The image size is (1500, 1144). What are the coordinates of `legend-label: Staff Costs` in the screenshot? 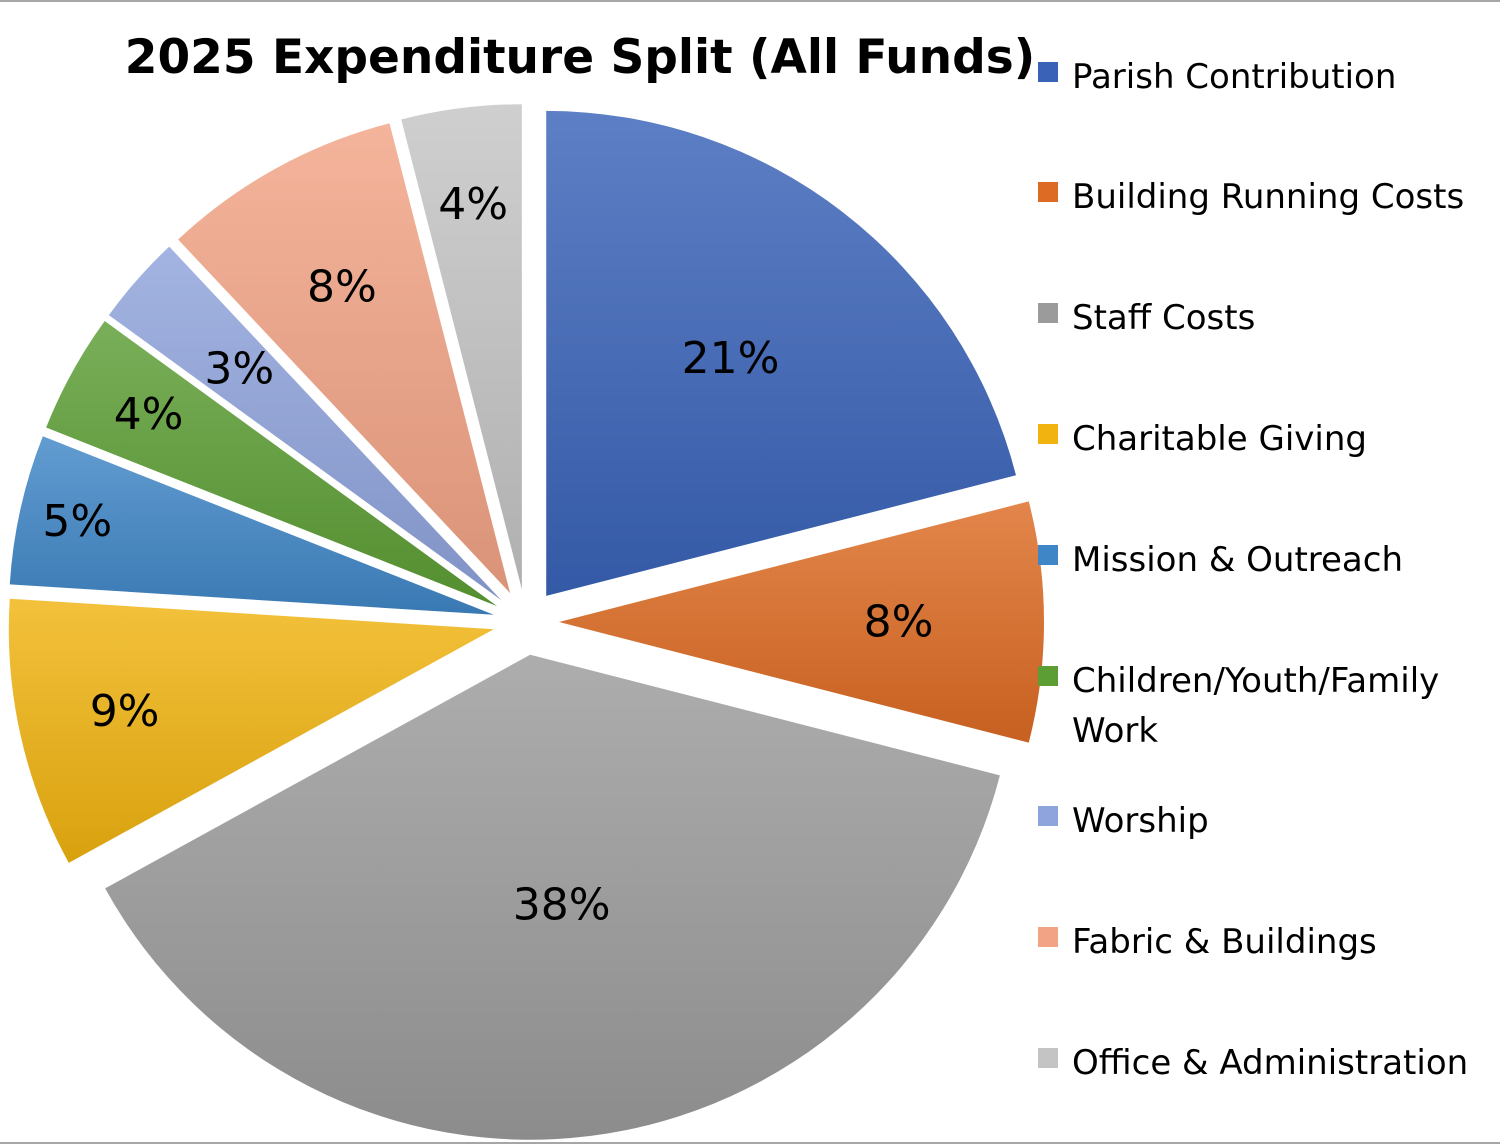 It's located at (1164, 318).